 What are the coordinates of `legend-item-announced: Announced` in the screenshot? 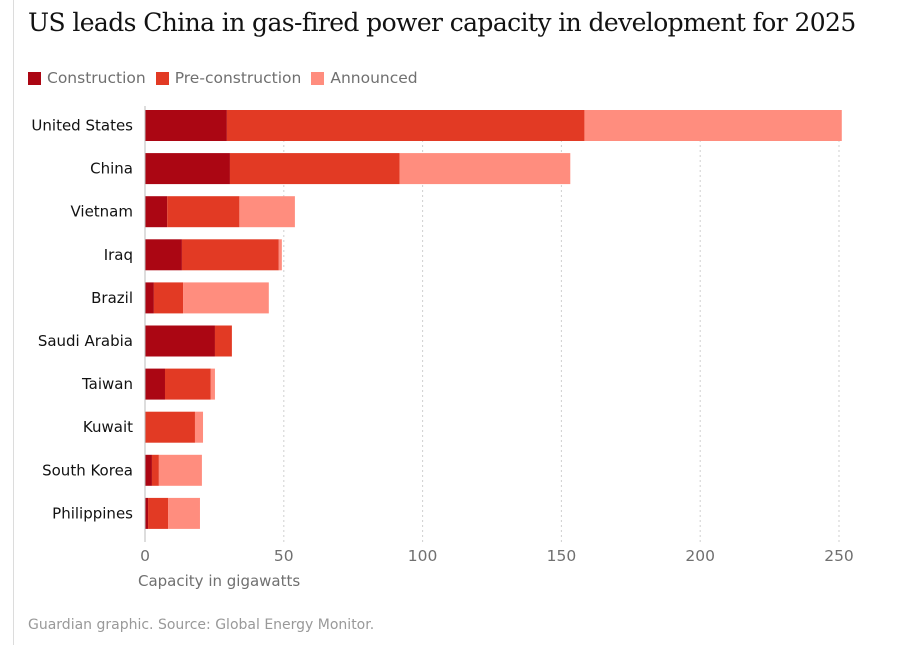 It's located at (364, 78).